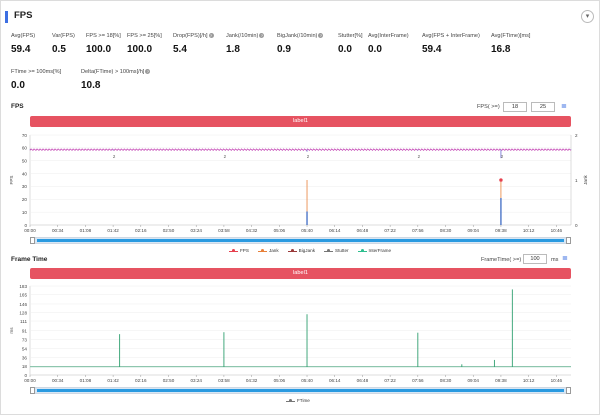 The height and width of the screenshot is (415, 600). Describe the element at coordinates (32, 240) in the screenshot. I see `fps-zoom-handle-left` at that location.